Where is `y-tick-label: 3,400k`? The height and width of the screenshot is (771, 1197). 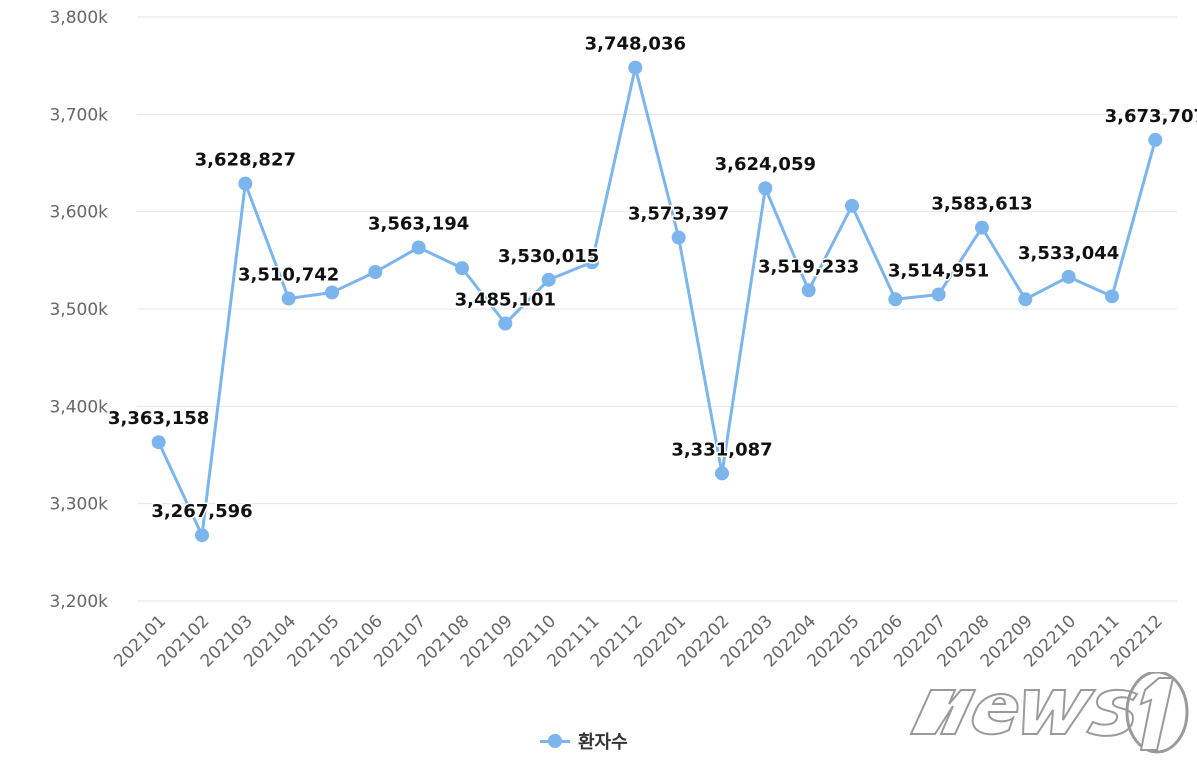 y-tick-label: 3,400k is located at coordinates (78, 407).